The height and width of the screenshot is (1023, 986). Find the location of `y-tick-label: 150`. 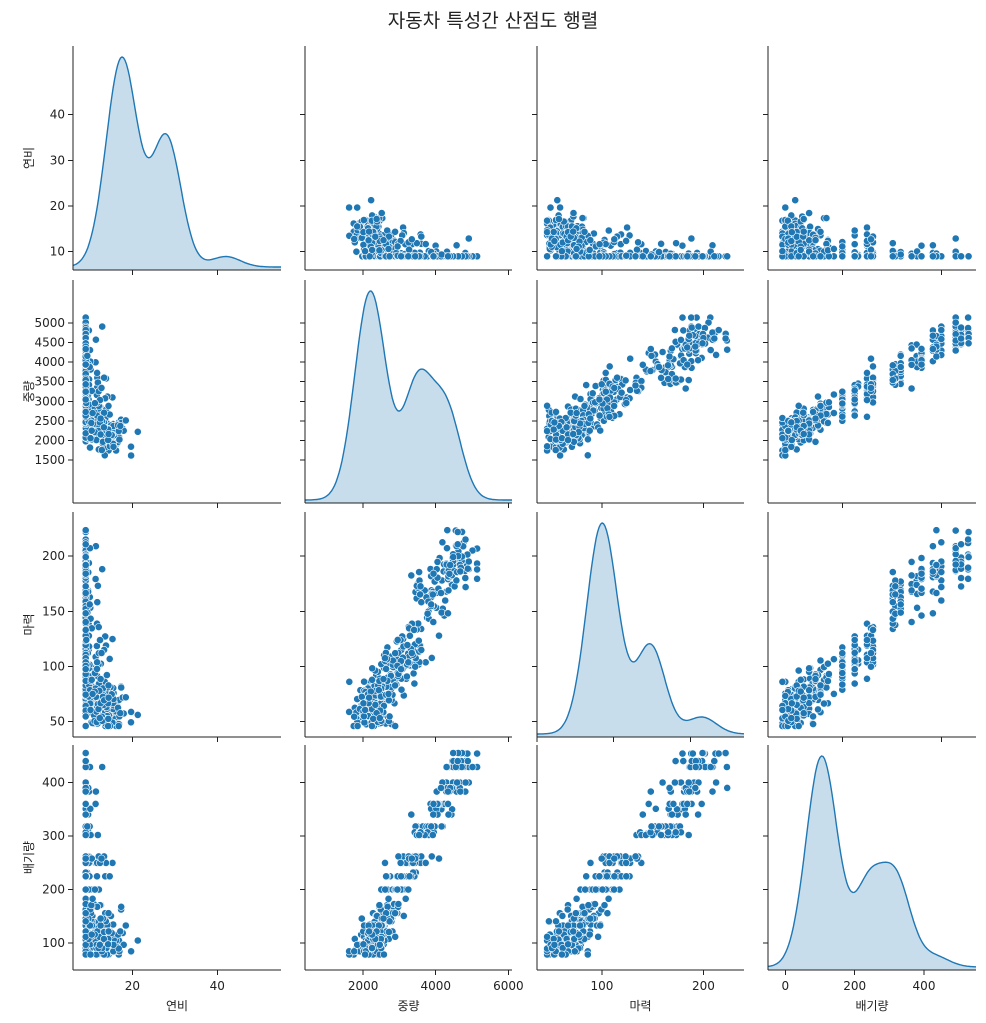

y-tick-label: 150 is located at coordinates (53, 611).